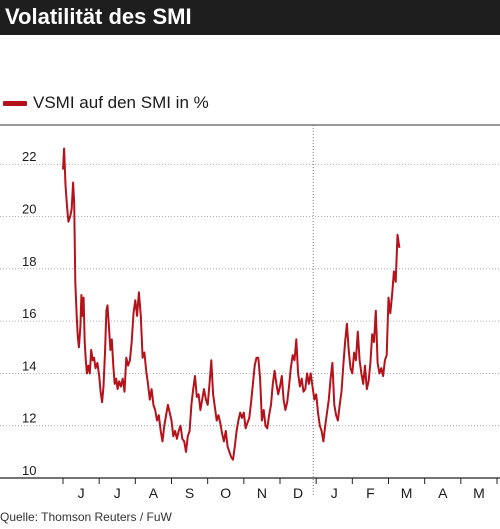 Image resolution: width=500 pixels, height=529 pixels. Describe the element at coordinates (370, 493) in the screenshot. I see `x-tick-label: F` at that location.